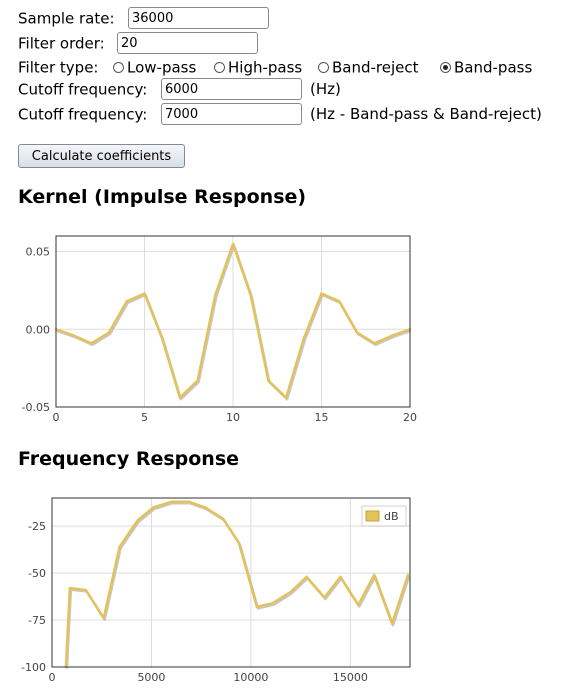 This screenshot has width=580, height=692. What do you see at coordinates (410, 417) in the screenshot?
I see `kernel-xtick-label-4: 20` at bounding box center [410, 417].